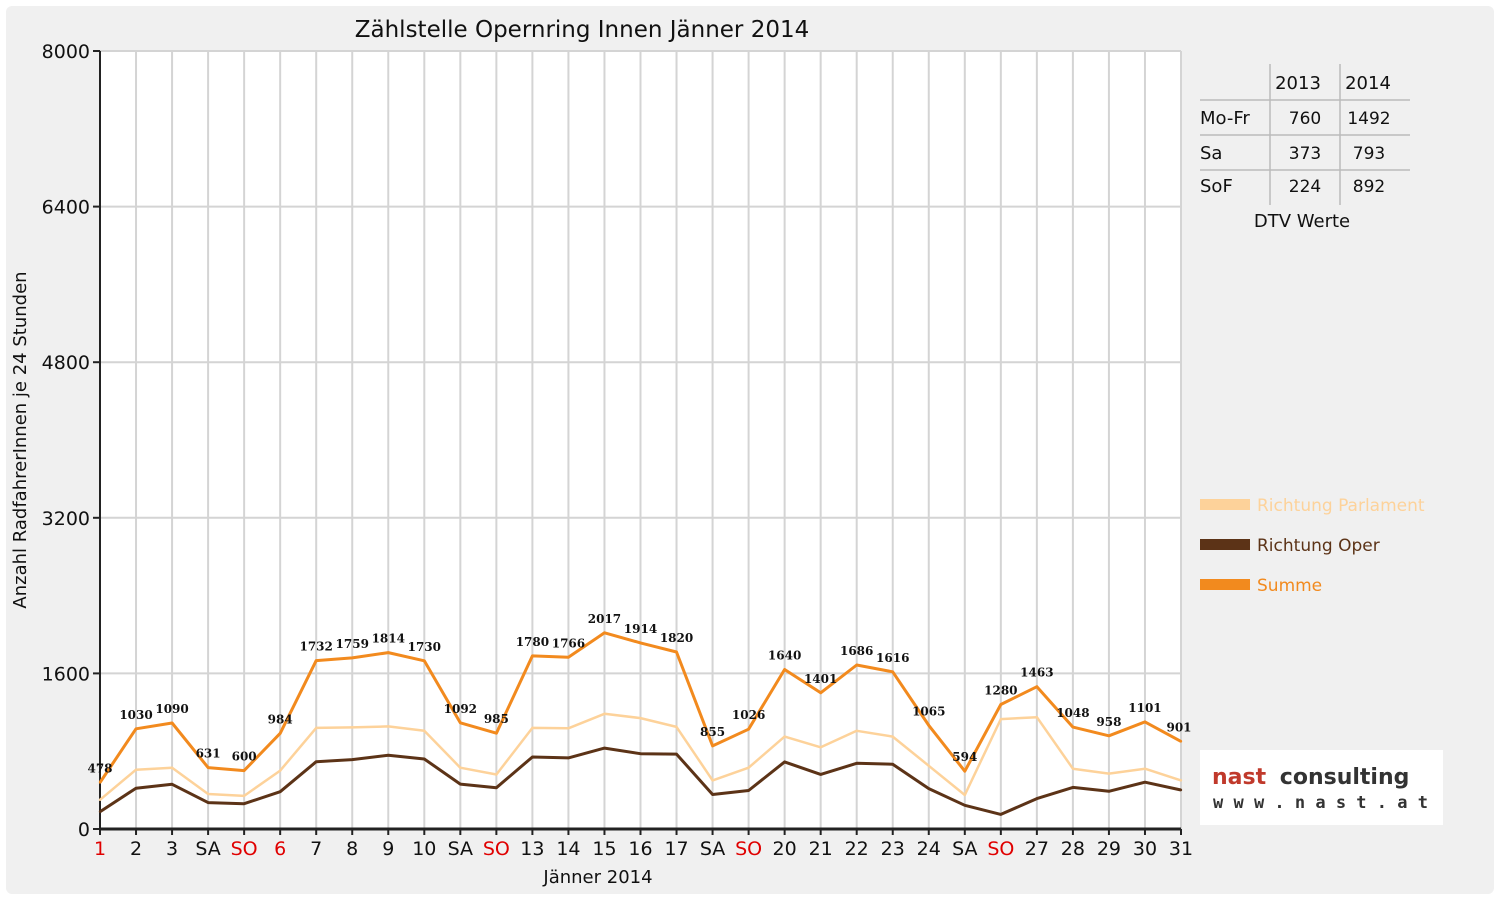 The image size is (1500, 900). Describe the element at coordinates (1341, 506) in the screenshot. I see `legend-label: Richtung Parlament` at that location.